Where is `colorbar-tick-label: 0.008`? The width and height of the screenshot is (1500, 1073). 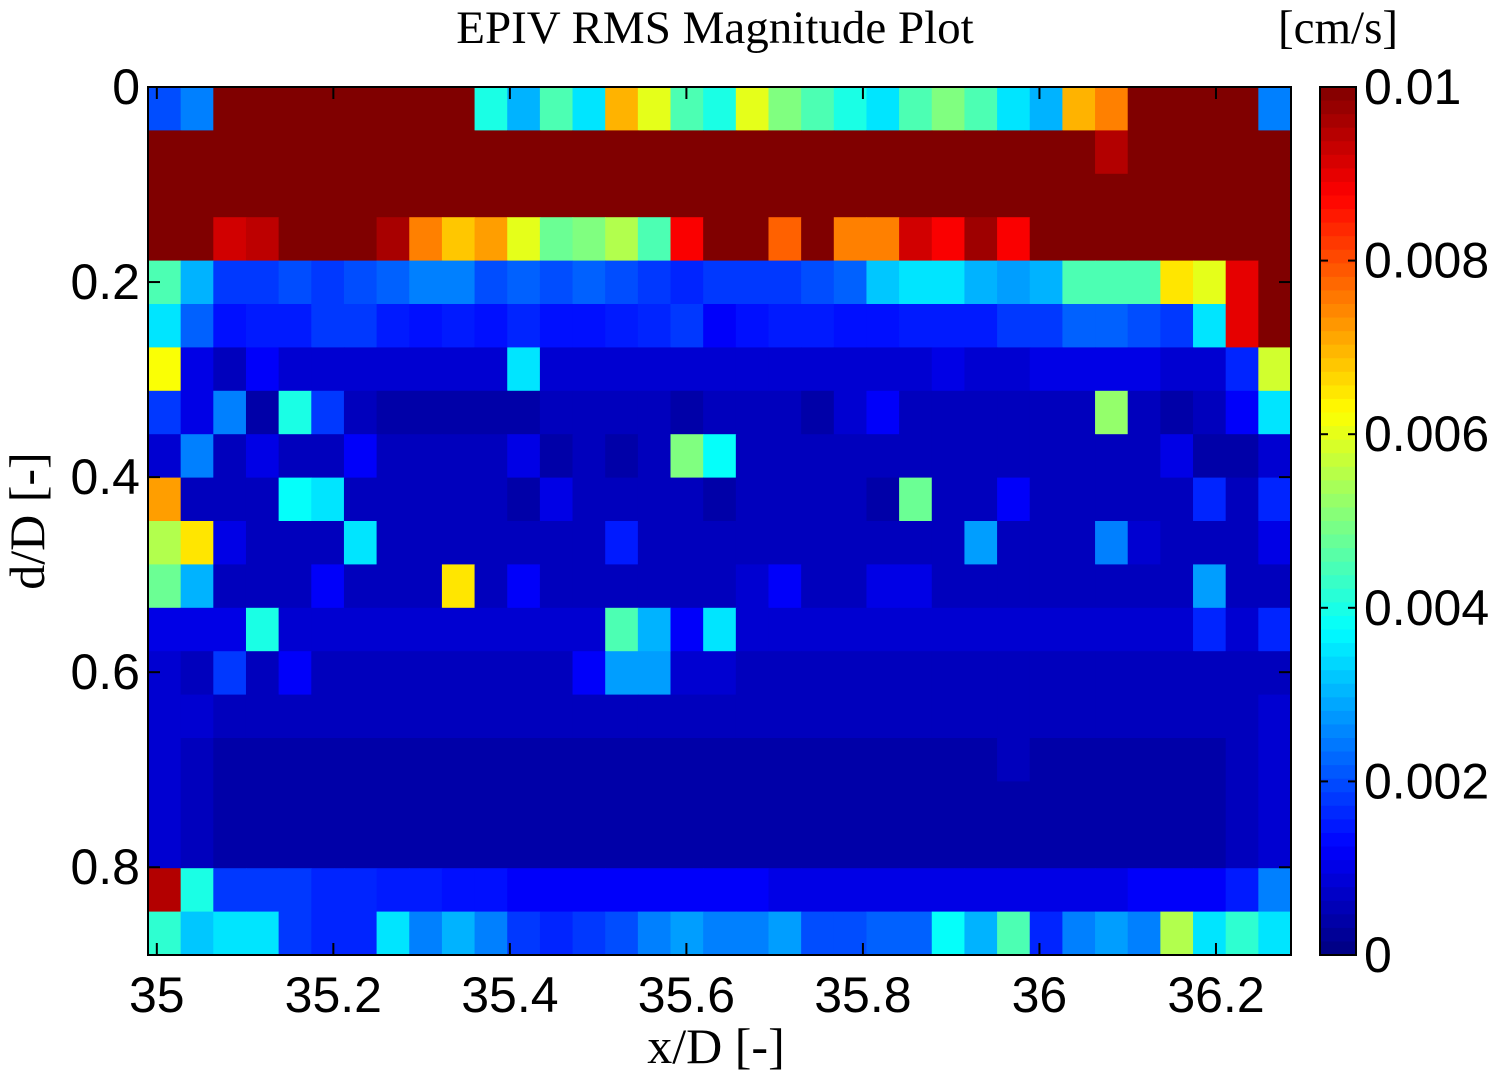
colorbar-tick-label: 0.008 is located at coordinates (1426, 261).